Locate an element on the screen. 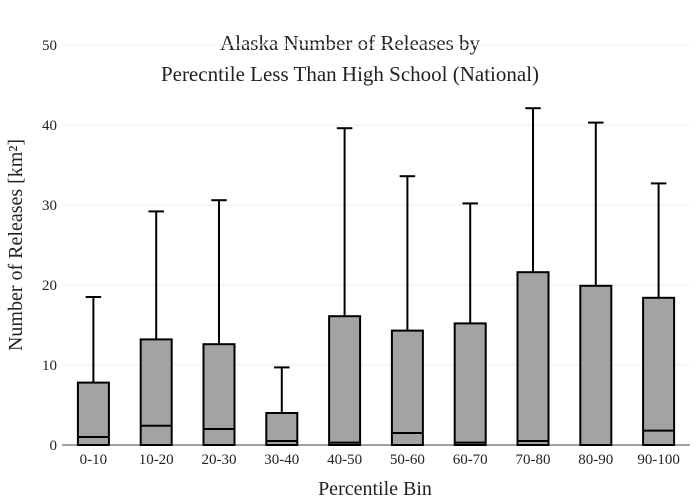 The image size is (700, 500). x-tick-label: 20-30 is located at coordinates (219, 460).